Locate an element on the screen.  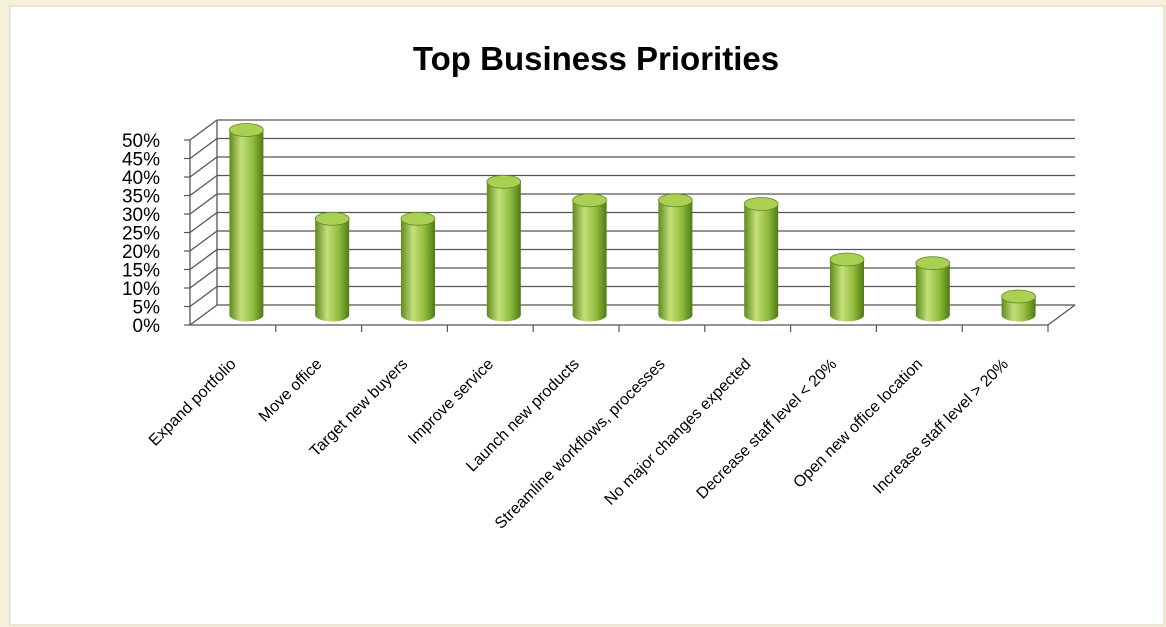
y-tick-label: 35% is located at coordinates (141, 197).